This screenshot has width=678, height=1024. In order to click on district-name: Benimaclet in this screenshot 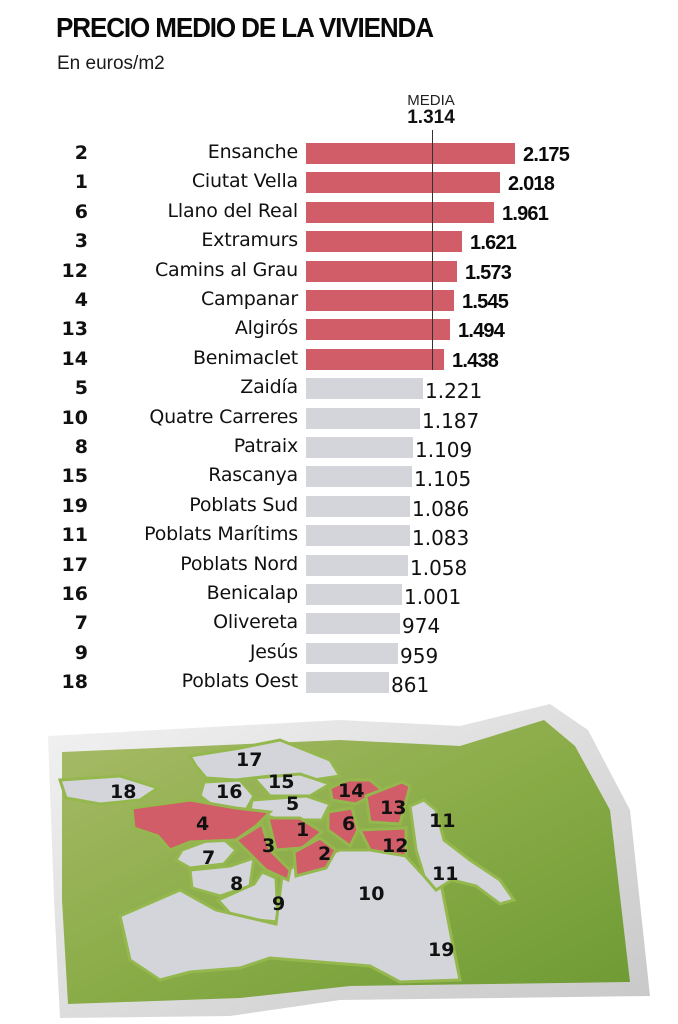, I will do `click(245, 357)`.